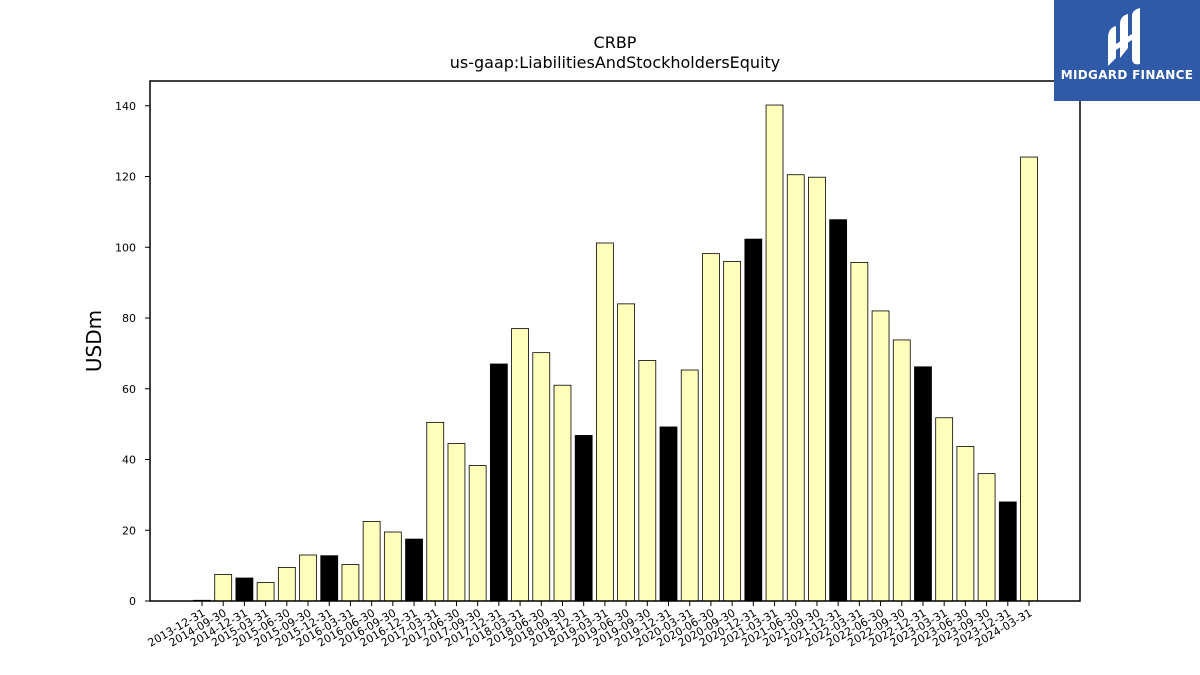  What do you see at coordinates (1127, 75) in the screenshot?
I see `logo-text: MIDGARD FINANCE` at bounding box center [1127, 75].